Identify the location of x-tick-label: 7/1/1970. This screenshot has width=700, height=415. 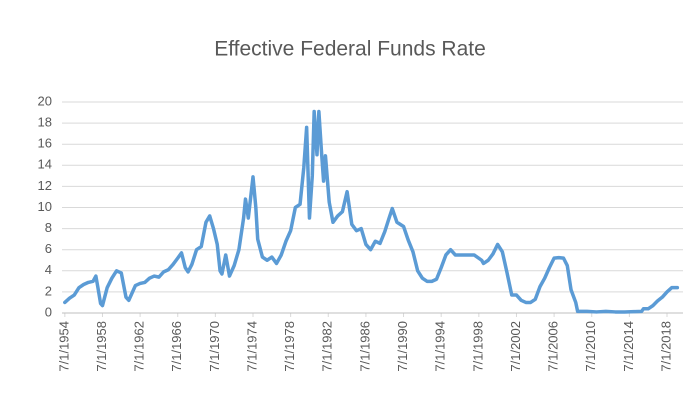
(214, 346).